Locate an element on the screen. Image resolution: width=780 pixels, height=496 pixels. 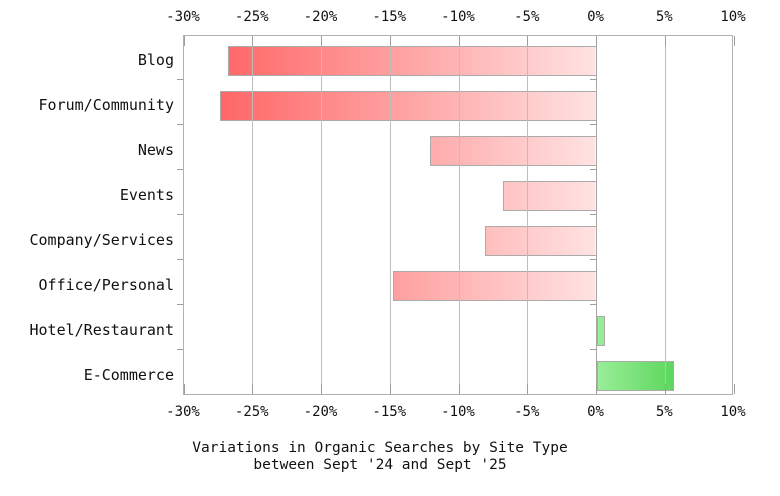
y-category-label-news: News is located at coordinates (155, 150).